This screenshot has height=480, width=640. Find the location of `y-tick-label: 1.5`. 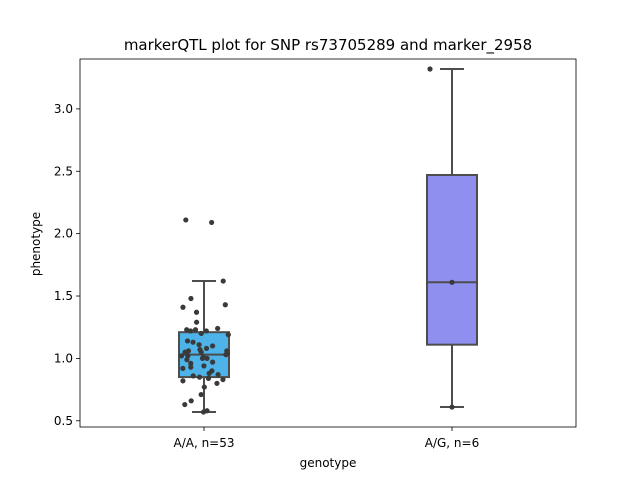

y-tick-label: 1.5 is located at coordinates (63, 296).